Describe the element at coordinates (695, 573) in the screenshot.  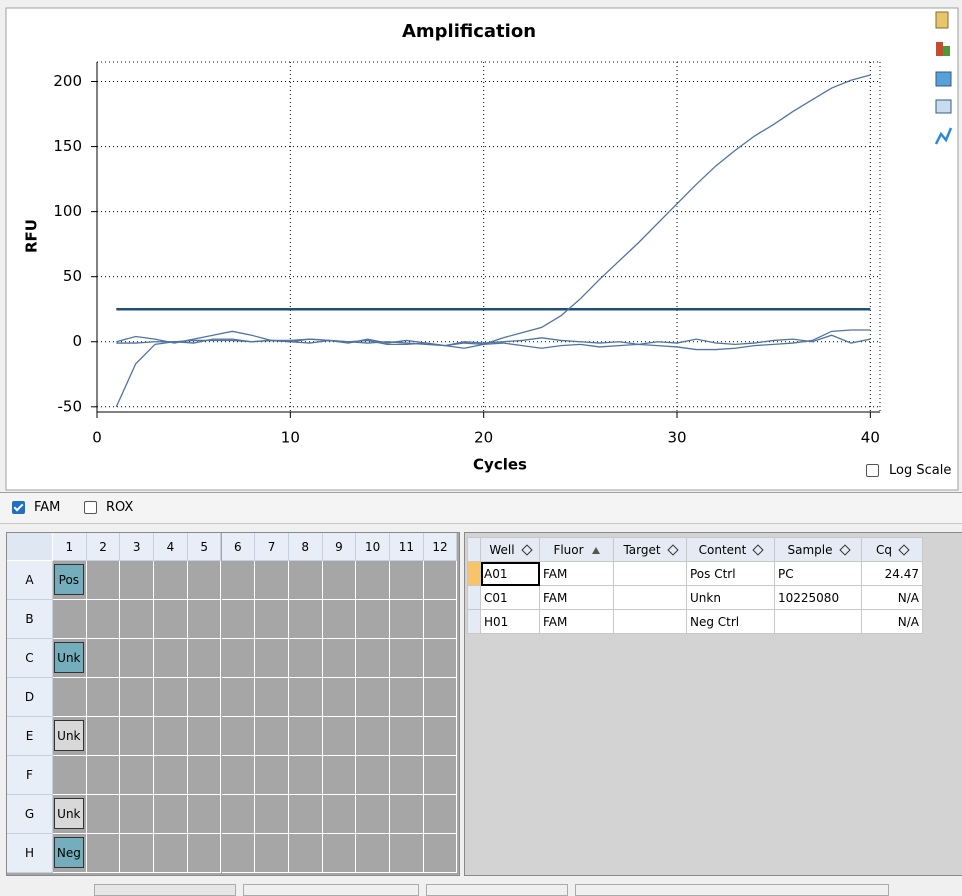
I see `table-row: A01 FAM Pos Ctrl PC 24.47` at that location.